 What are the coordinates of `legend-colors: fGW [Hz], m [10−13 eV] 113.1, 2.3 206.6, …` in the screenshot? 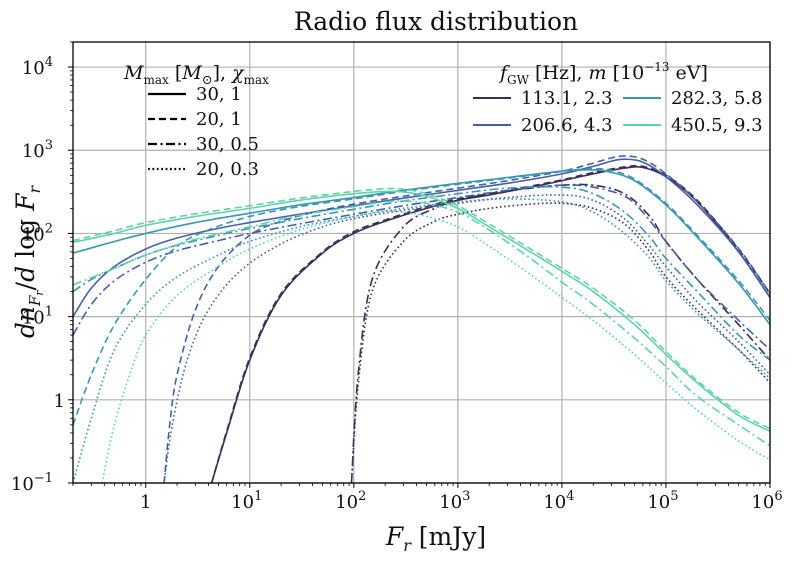 It's located at (618, 98).